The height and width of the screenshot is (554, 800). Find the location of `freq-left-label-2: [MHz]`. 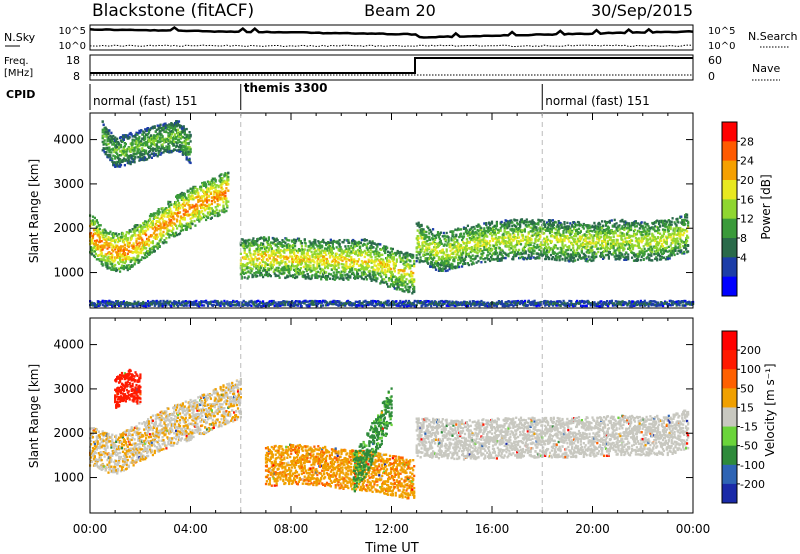

freq-left-label-2: [MHz] is located at coordinates (18, 73).